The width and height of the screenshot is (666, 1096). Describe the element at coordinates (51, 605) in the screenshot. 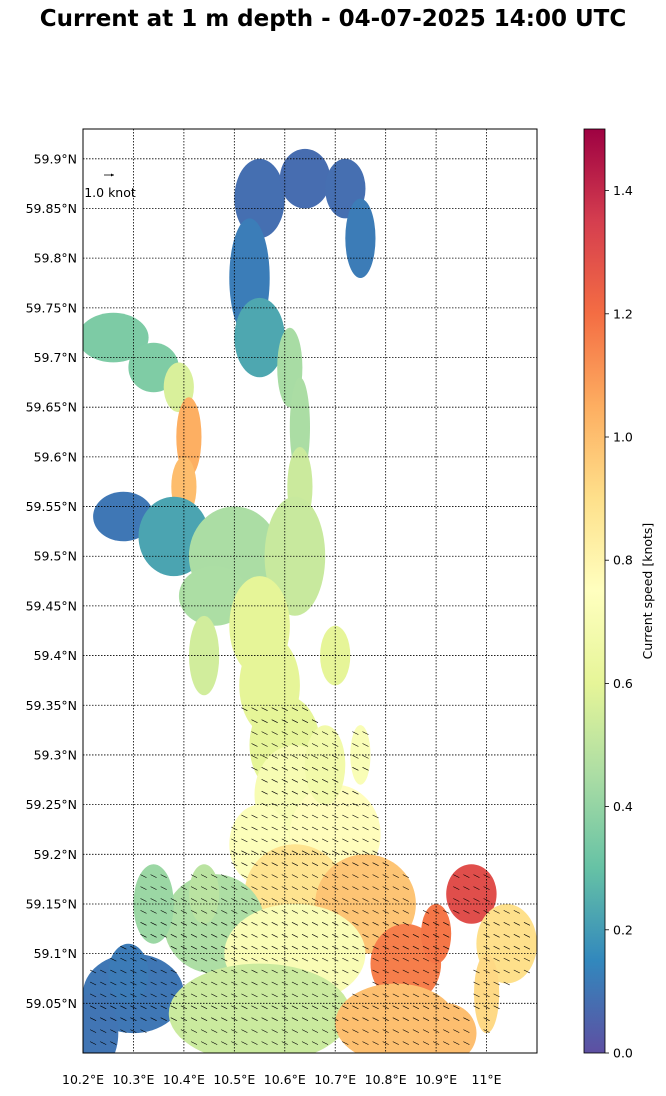

I see `y-tick-label: 59.45°N` at that location.